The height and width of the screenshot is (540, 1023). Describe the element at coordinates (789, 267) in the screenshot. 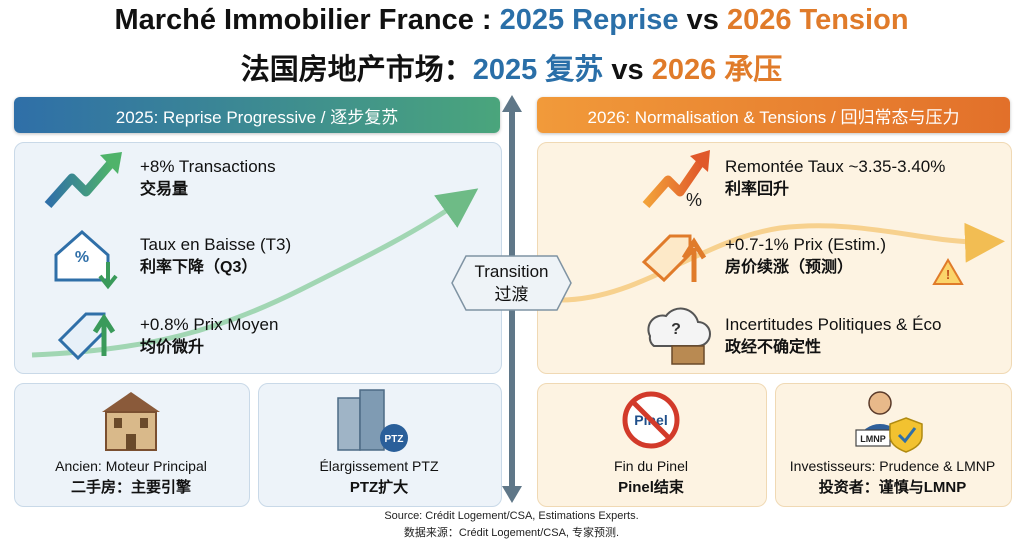

I see `item-zh: 房价续涨（预测）` at that location.